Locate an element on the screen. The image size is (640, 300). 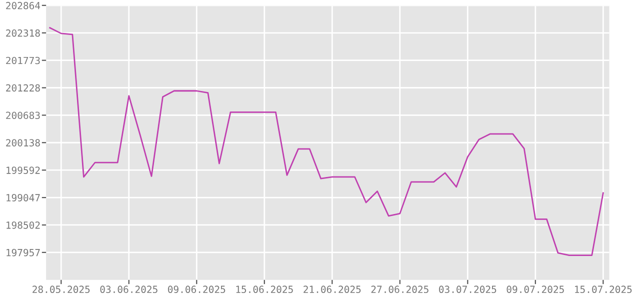
y-tick-label: 199047 is located at coordinates (23, 198).